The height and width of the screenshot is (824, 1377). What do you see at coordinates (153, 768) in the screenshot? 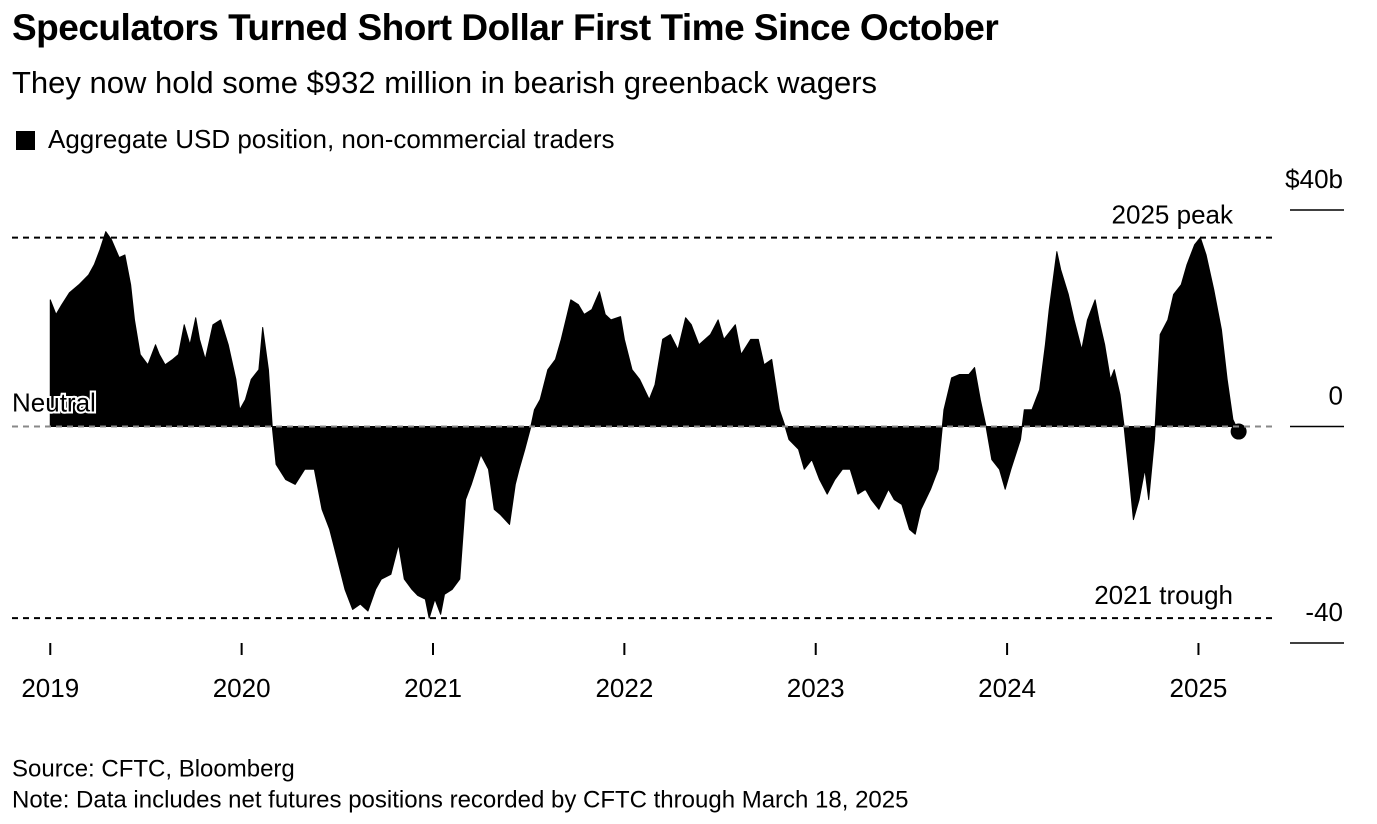
I see `source: Source: CFTC, Bloomberg` at bounding box center [153, 768].